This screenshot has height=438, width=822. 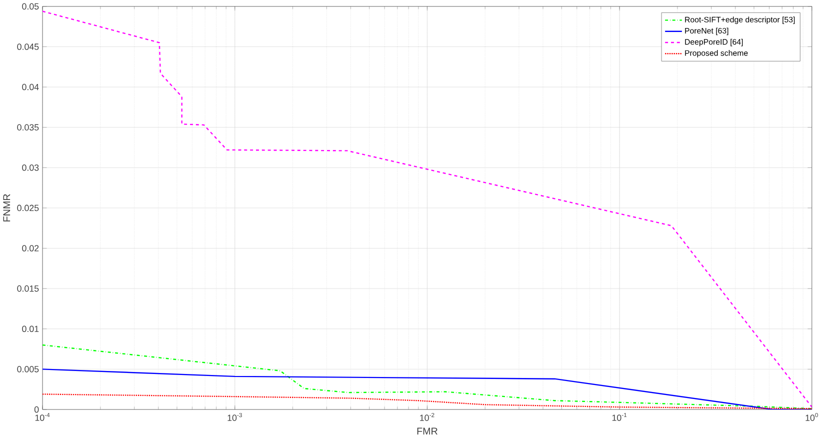 What do you see at coordinates (28, 47) in the screenshot?
I see `y-tick-label: 0.045` at bounding box center [28, 47].